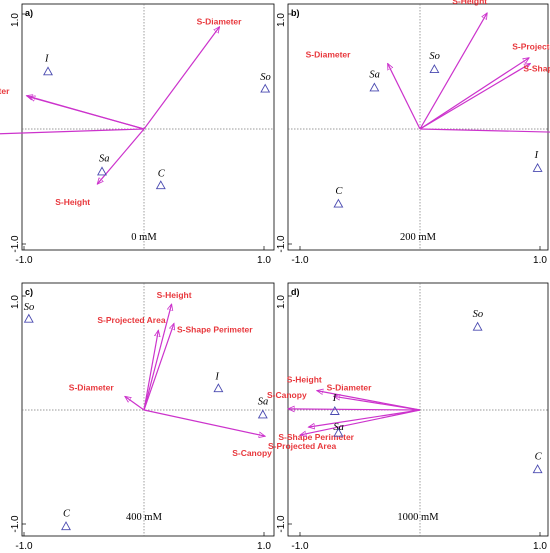  What do you see at coordinates (295, 292) in the screenshot?
I see `panel-label: d)` at bounding box center [295, 292].